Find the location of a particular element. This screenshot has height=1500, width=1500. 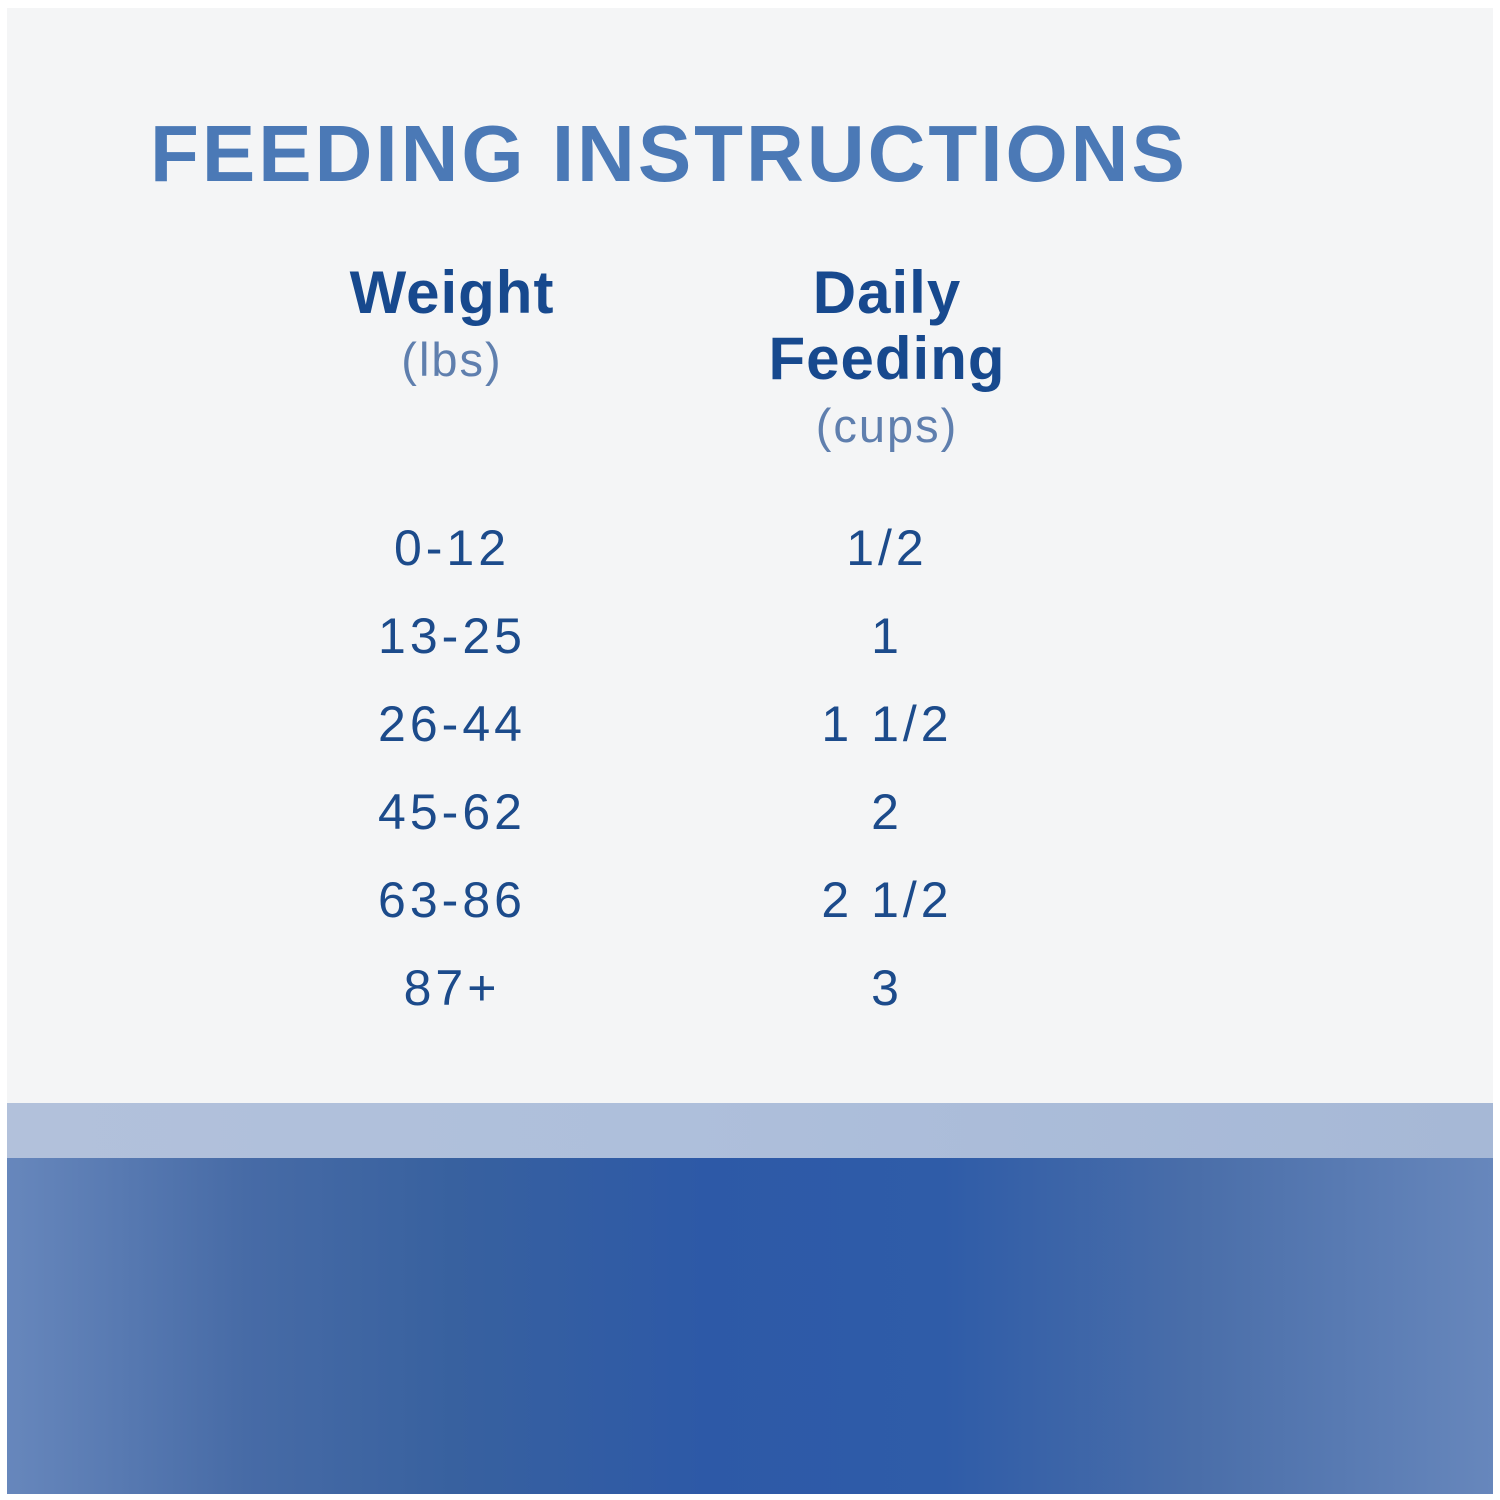

weight-value: 26-44 is located at coordinates (452, 723).